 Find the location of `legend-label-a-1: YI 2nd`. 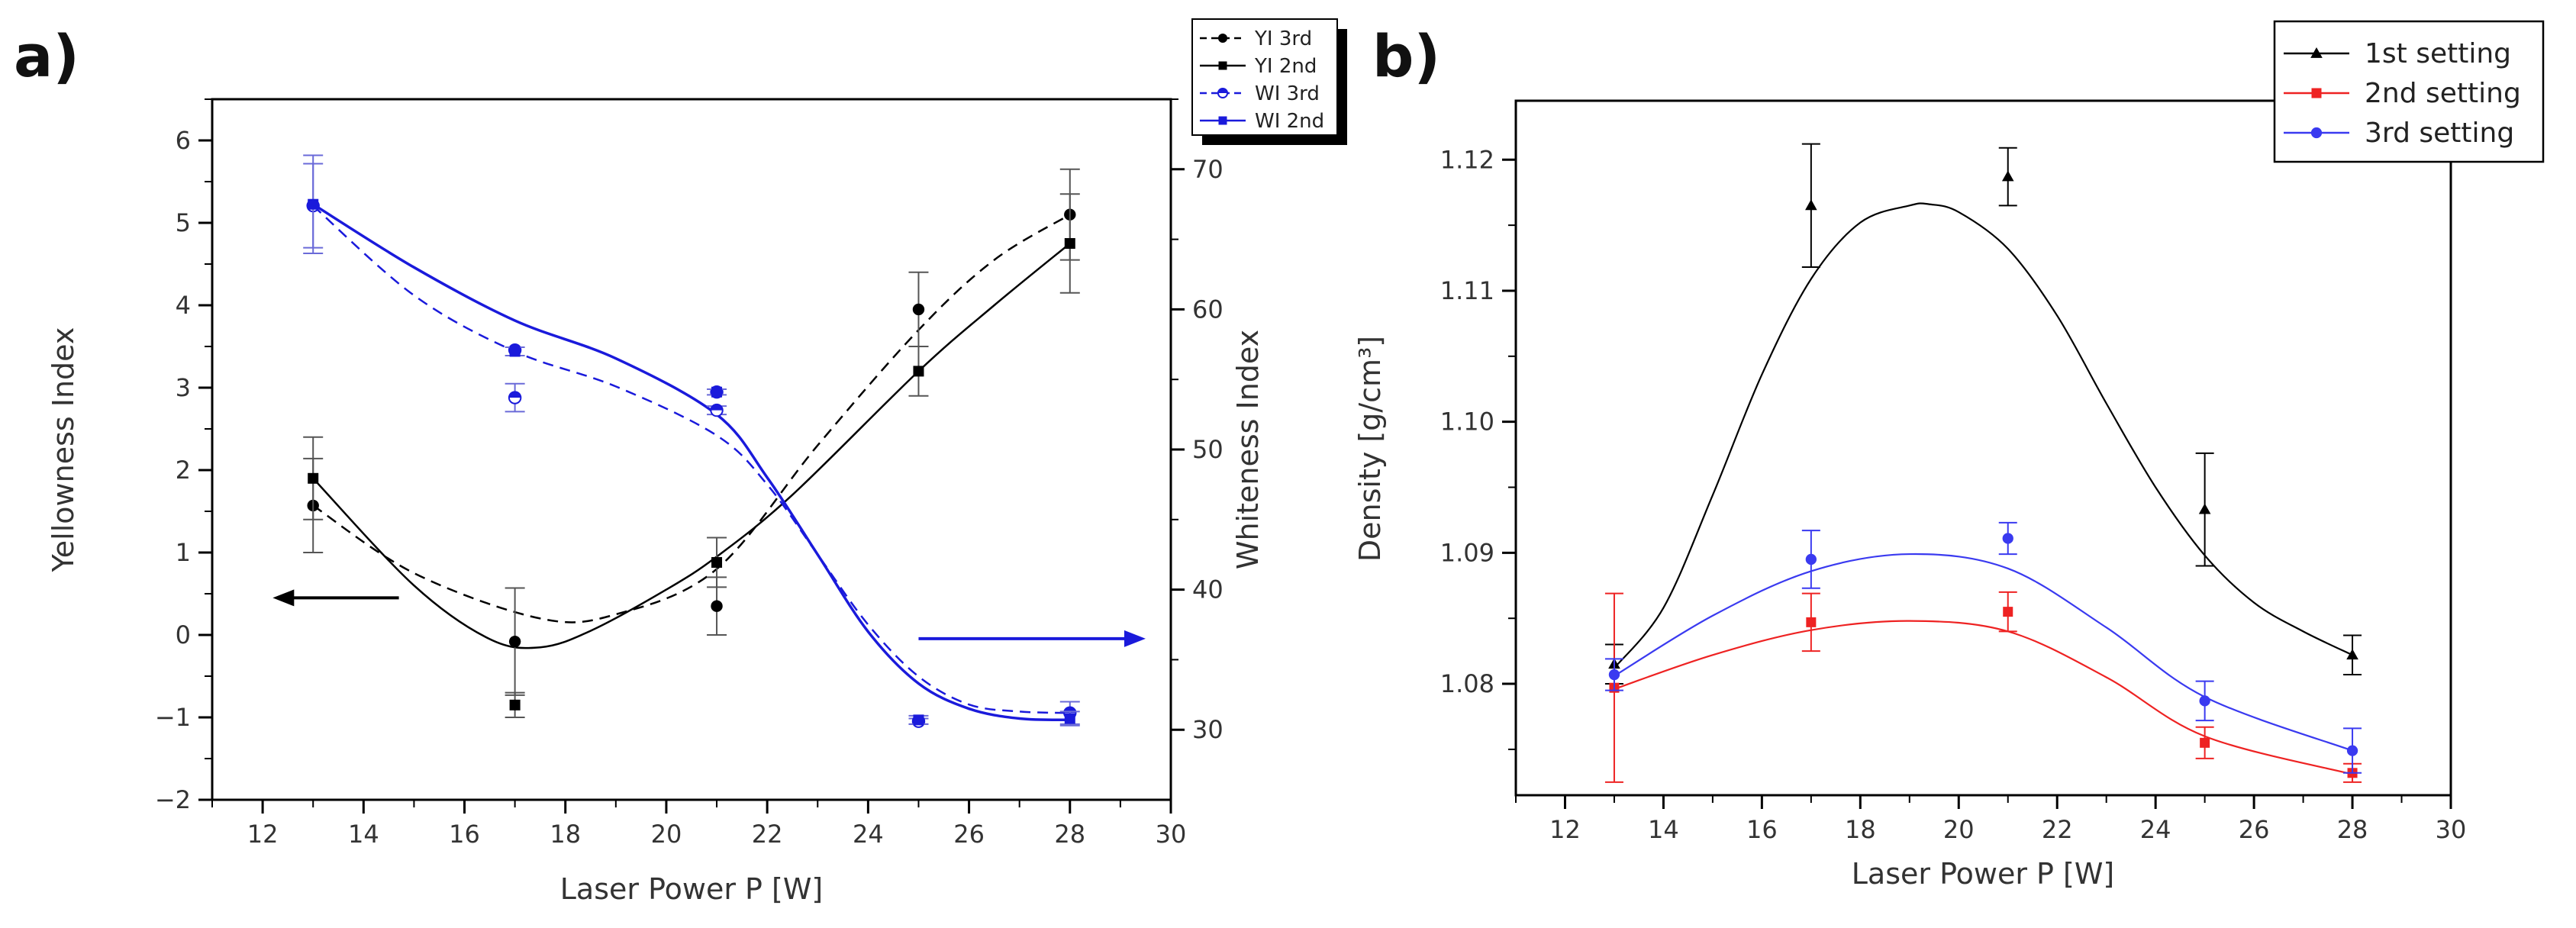

legend-label-a-1: YI 2nd is located at coordinates (1285, 66).